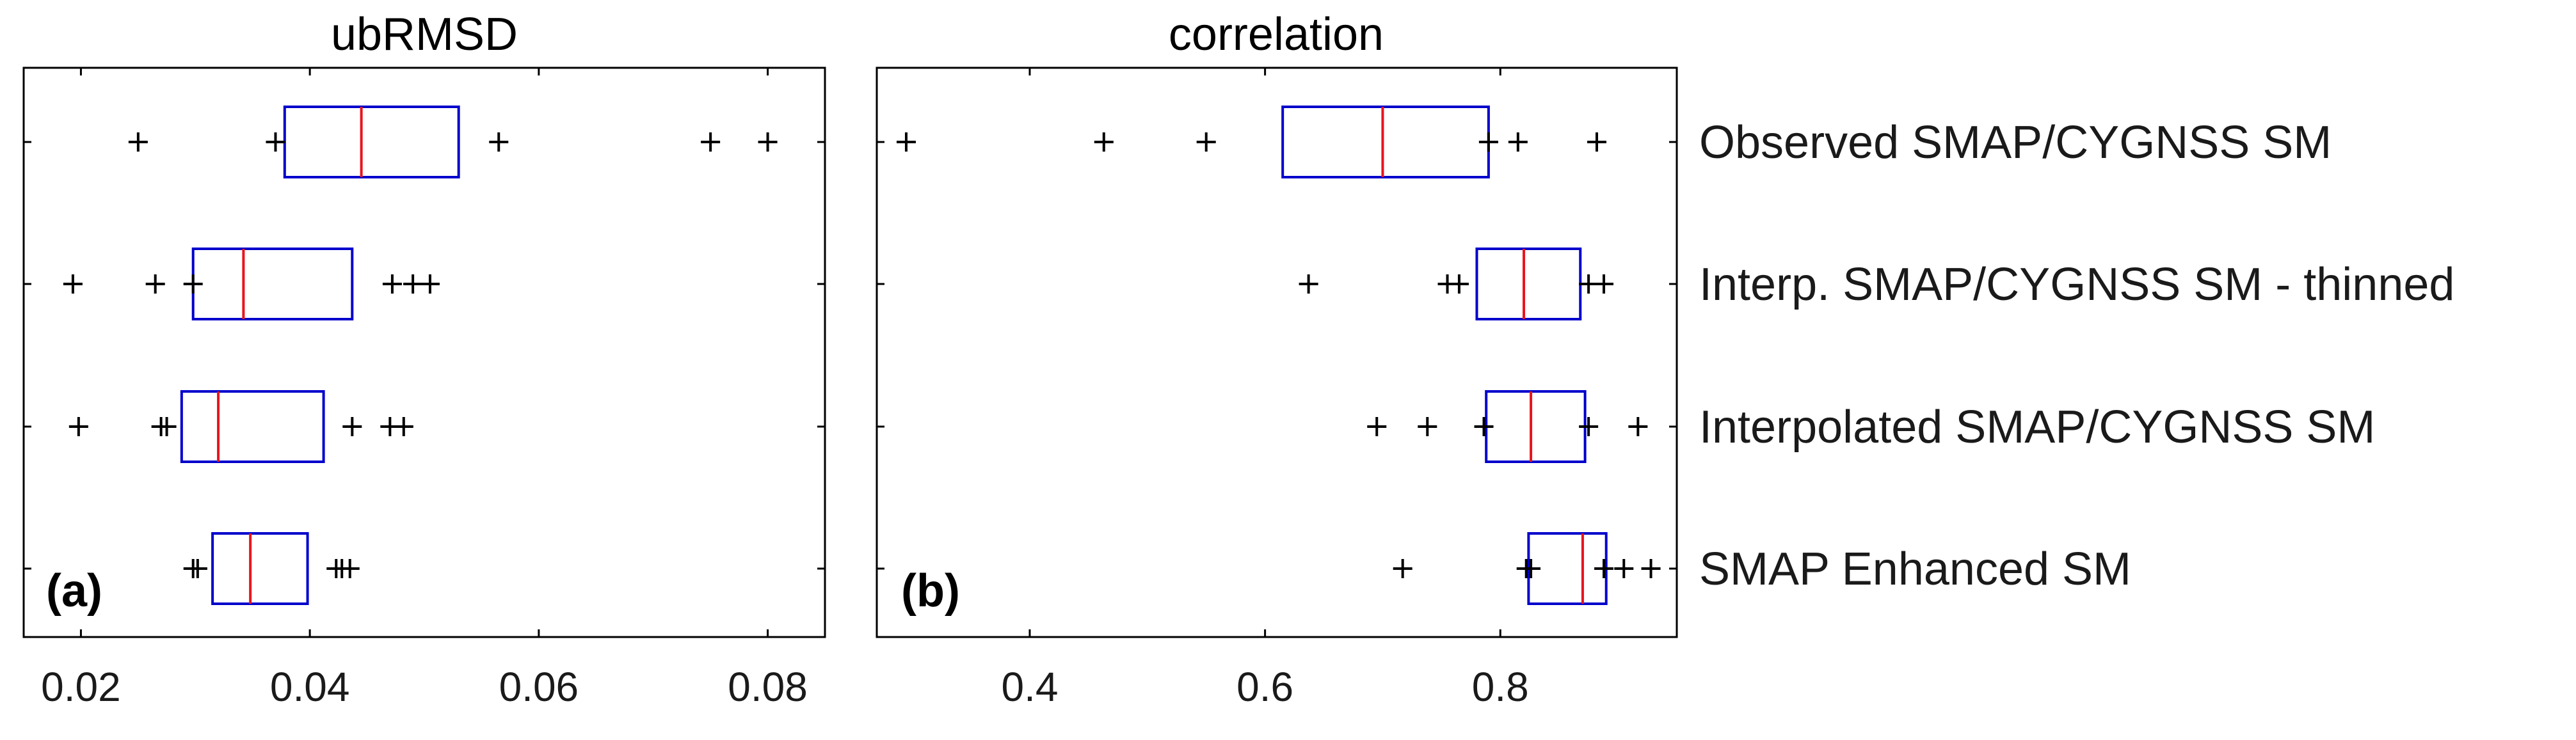  Describe the element at coordinates (1276, 34) in the screenshot. I see `panel-b-title: correlation` at that location.